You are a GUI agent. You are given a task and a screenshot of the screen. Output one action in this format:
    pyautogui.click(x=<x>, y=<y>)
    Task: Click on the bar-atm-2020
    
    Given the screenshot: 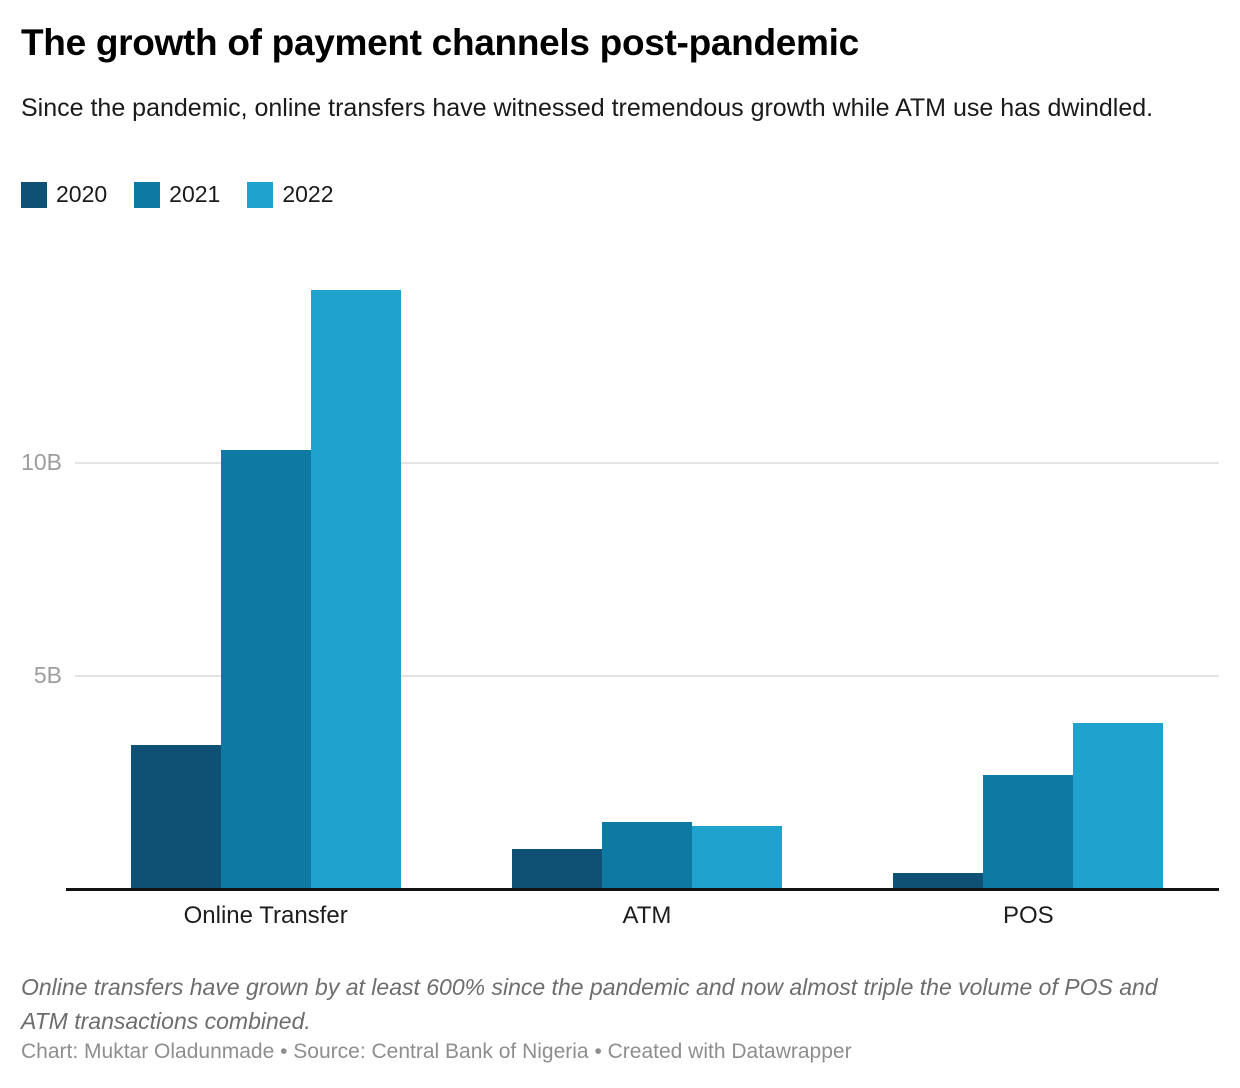 What is the action you would take?
    pyautogui.click(x=557, y=869)
    